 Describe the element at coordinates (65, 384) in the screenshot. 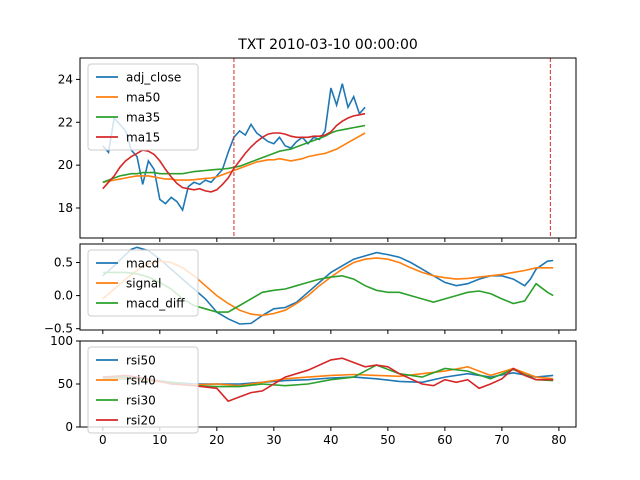

I see `ytick-label: 50` at that location.